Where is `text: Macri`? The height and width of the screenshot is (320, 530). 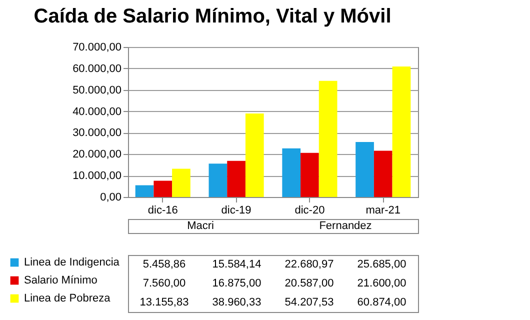 text: Macri is located at coordinates (200, 226).